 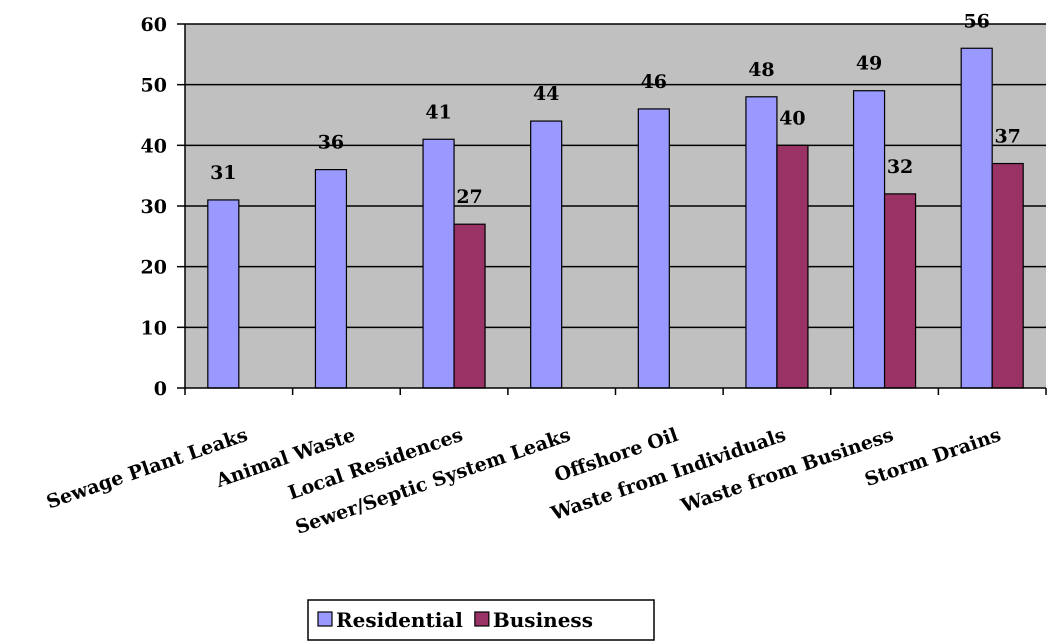 I want to click on legend-swatch-residential, so click(x=325, y=619).